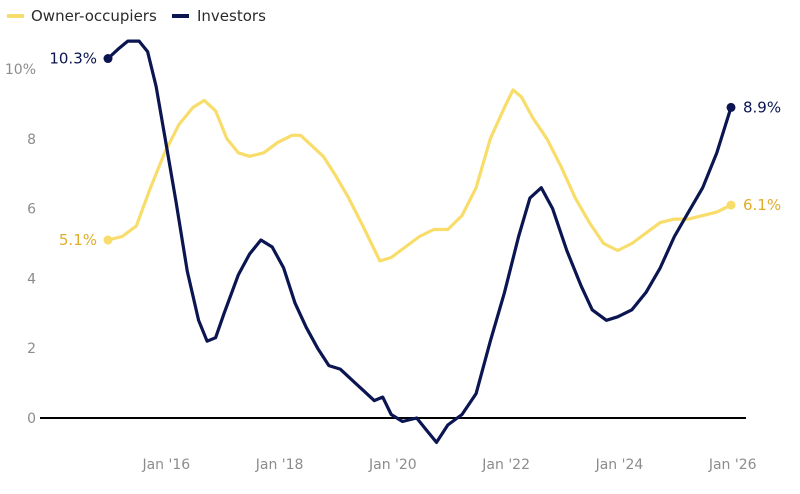 The width and height of the screenshot is (800, 494). I want to click on start-label-owner-occupiers: 5.1%, so click(78, 240).